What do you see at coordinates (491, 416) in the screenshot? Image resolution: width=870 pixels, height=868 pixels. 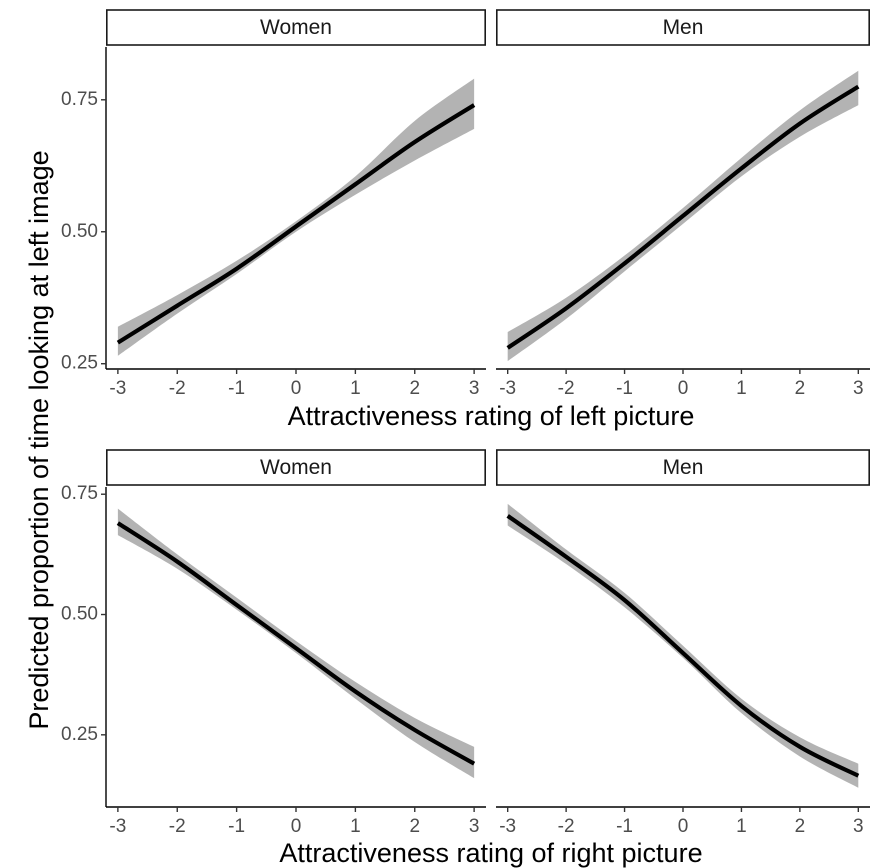 I see `x-axis-title: Attractiveness rating of left picture` at bounding box center [491, 416].